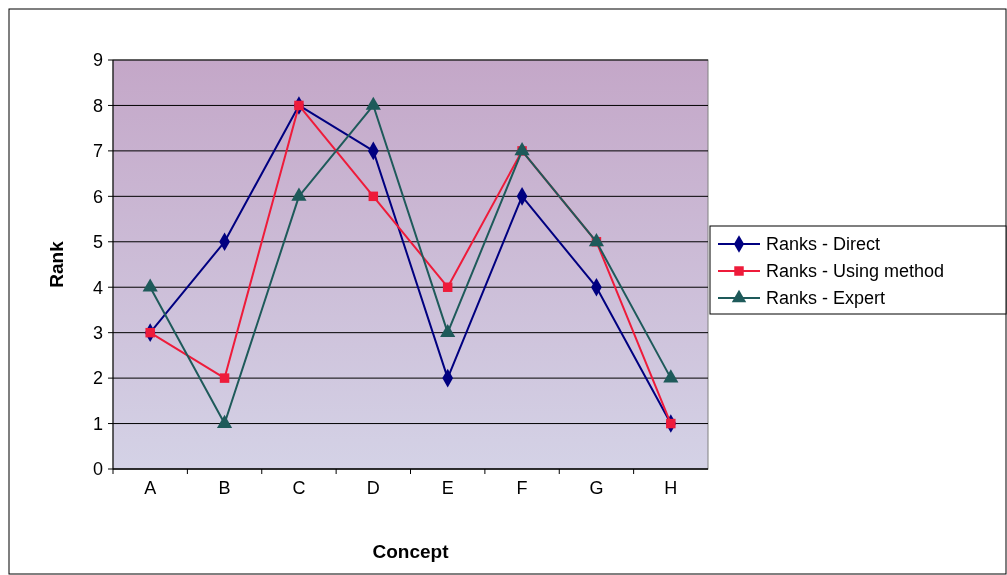  Describe the element at coordinates (97, 151) in the screenshot. I see `y-tick-label: 7` at that location.